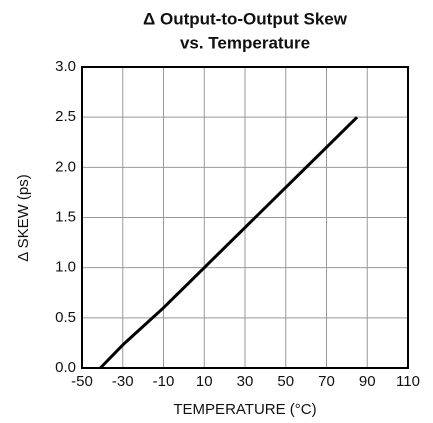 This screenshot has height=423, width=433. I want to click on x-tick-label: 110, so click(408, 381).